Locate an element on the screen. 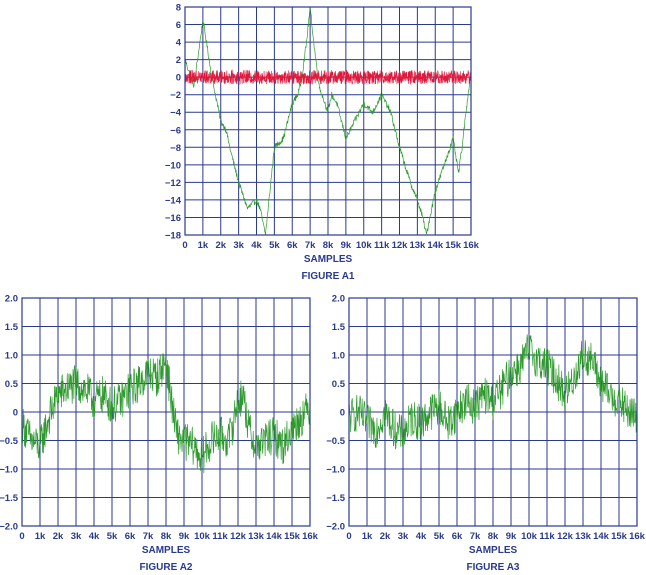  y-tick-label: 6 is located at coordinates (178, 25).